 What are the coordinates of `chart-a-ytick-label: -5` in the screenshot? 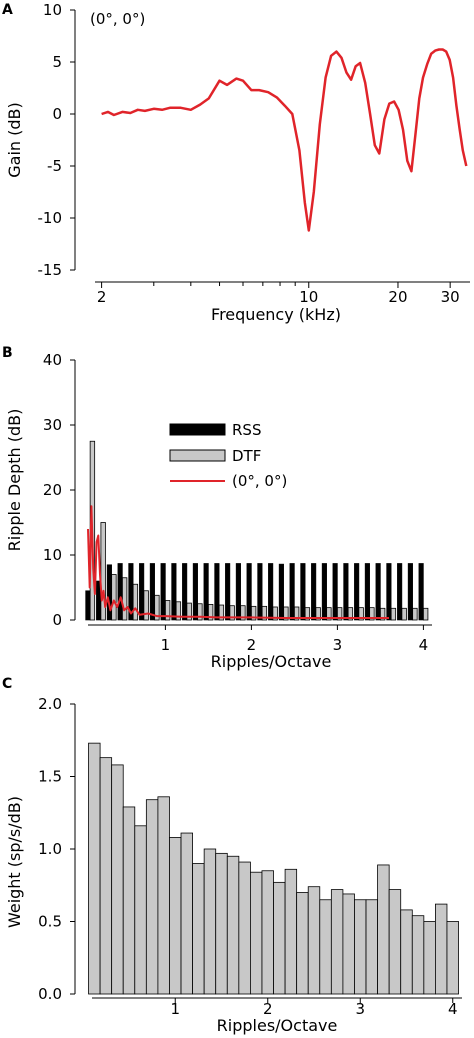 It's located at (54, 166).